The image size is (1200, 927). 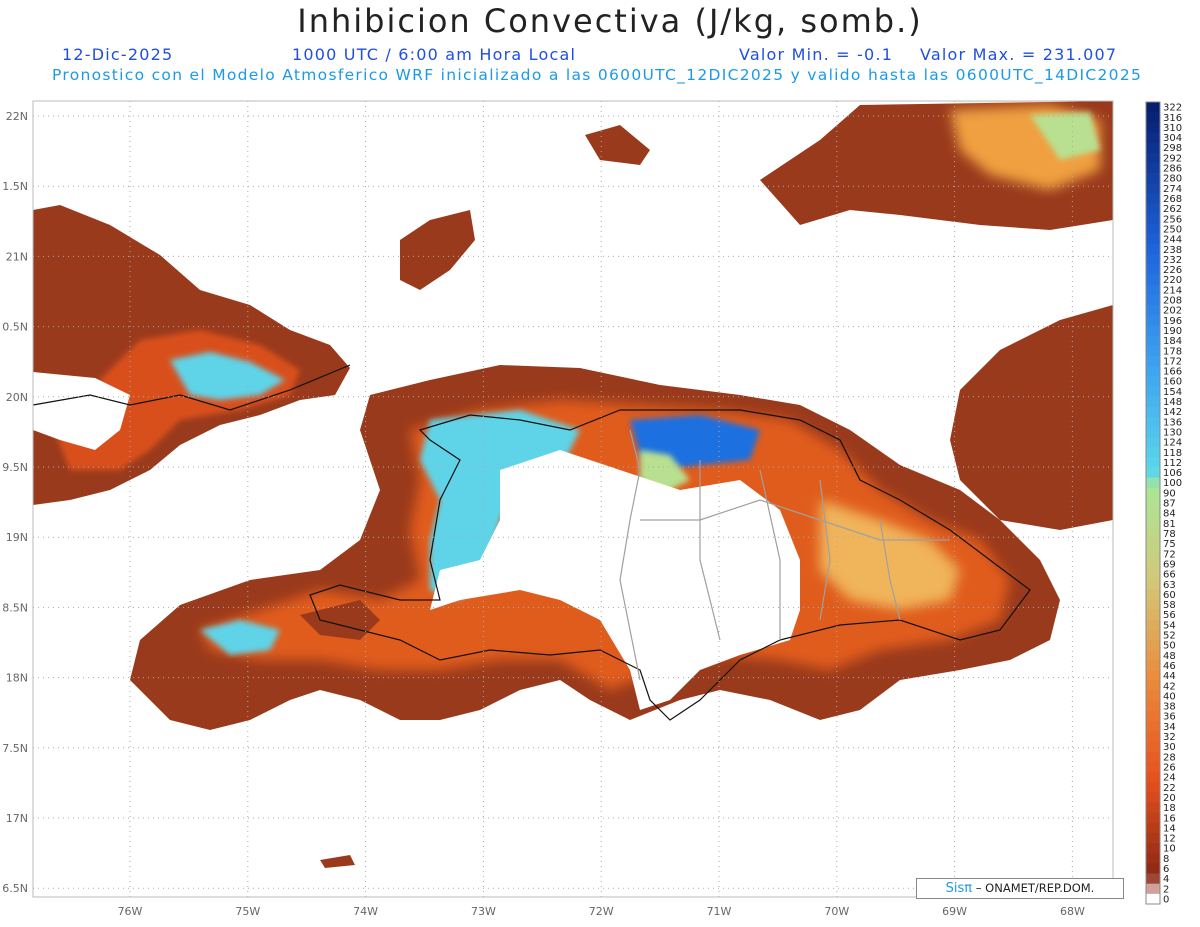 What do you see at coordinates (1169, 788) in the screenshot?
I see `colorbar-label: 22` at bounding box center [1169, 788].